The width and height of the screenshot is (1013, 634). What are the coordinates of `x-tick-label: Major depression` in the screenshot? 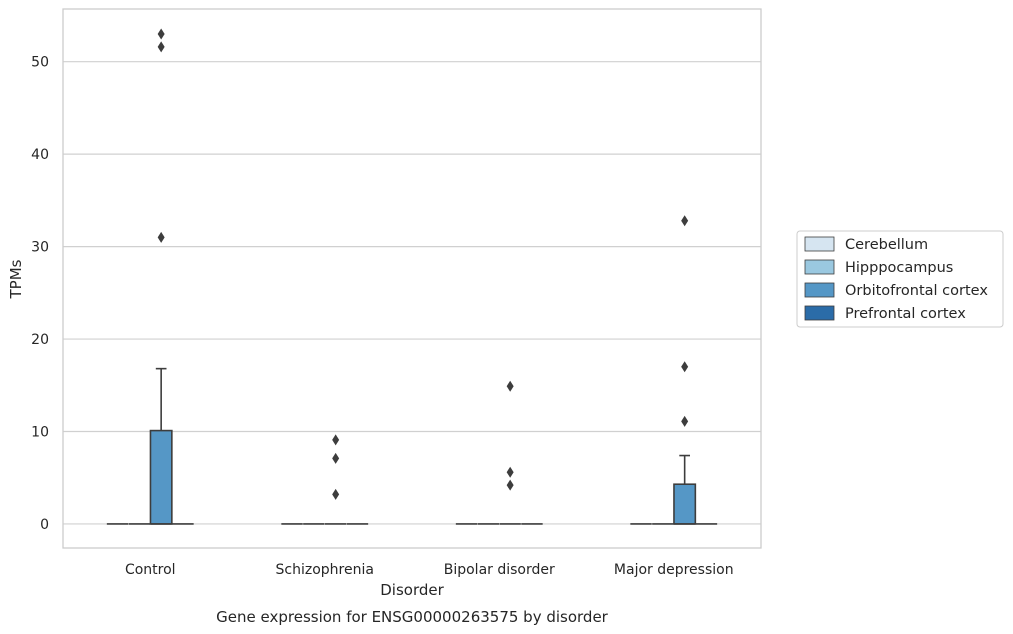 It's located at (674, 570).